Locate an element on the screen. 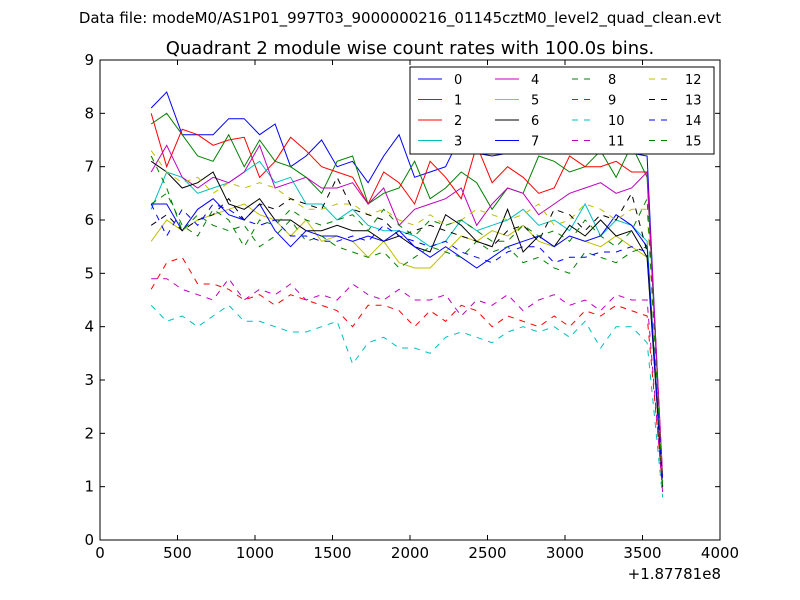  y-tick-label: 2 is located at coordinates (89, 433).